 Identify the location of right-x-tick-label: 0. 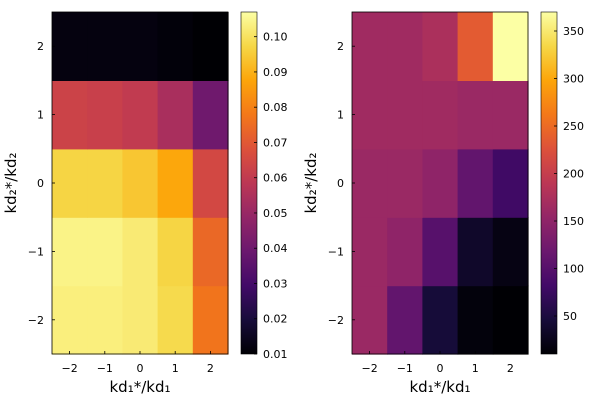
(440, 368).